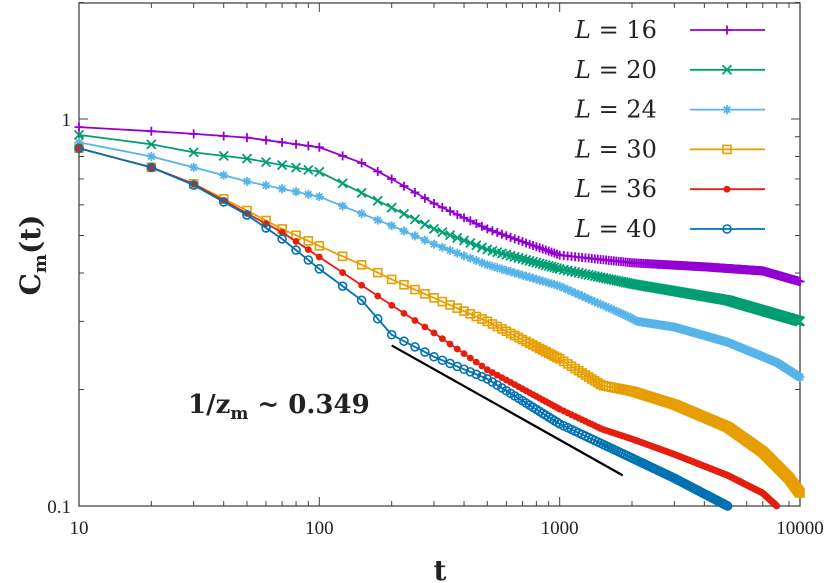 Image resolution: width=830 pixels, height=583 pixels. What do you see at coordinates (507, 410) in the screenshot?
I see `fit-line-group` at bounding box center [507, 410].